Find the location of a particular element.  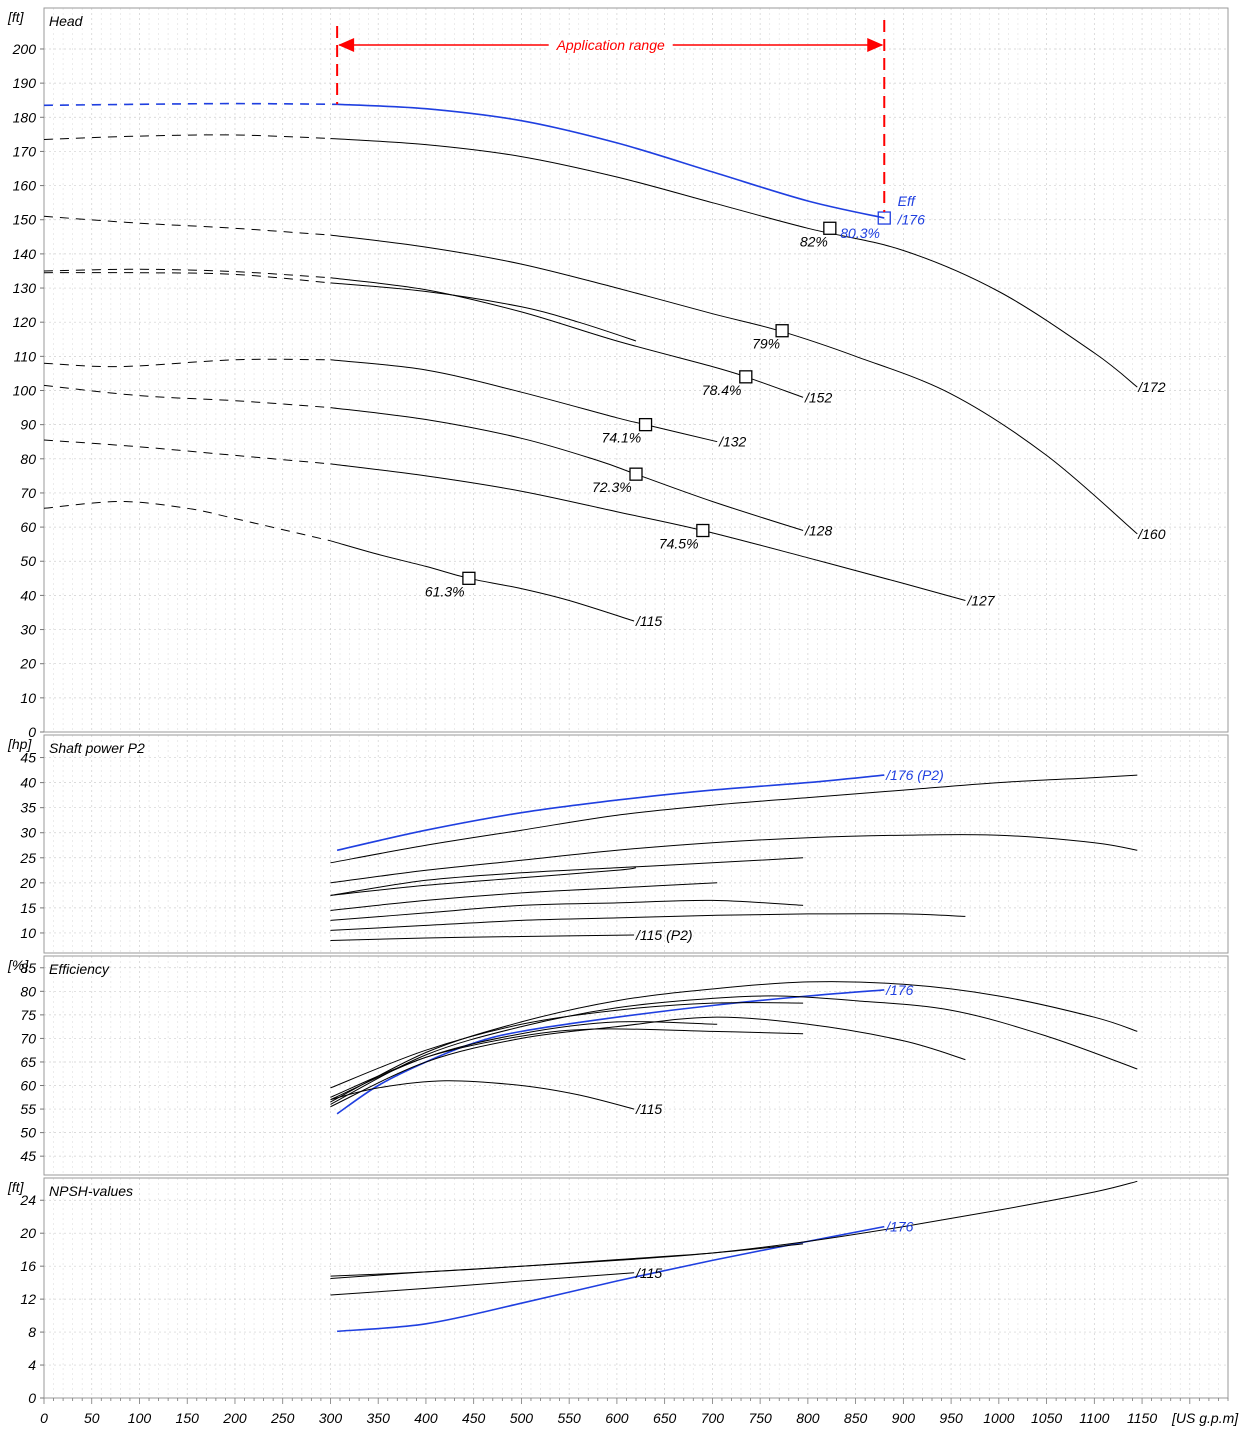

series-label: /127 is located at coordinates (980, 601).